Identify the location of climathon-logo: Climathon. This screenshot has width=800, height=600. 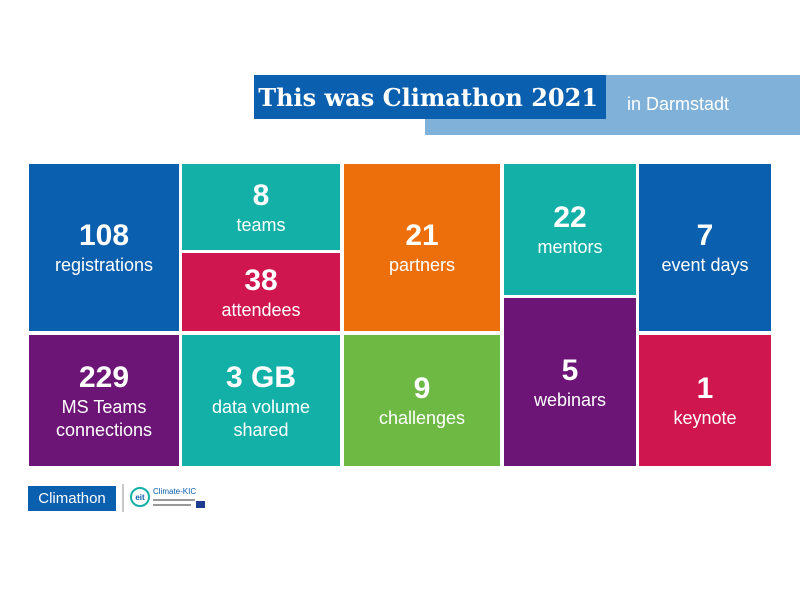
(72, 498).